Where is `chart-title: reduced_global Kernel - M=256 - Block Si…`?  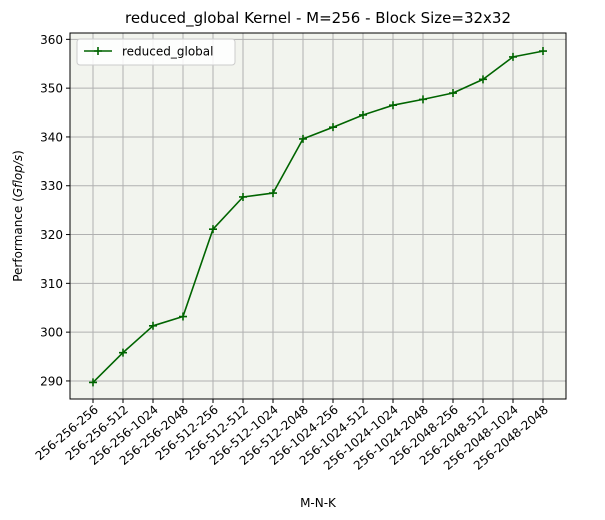 chart-title: reduced_global Kernel - M=256 - Block Si… is located at coordinates (318, 18).